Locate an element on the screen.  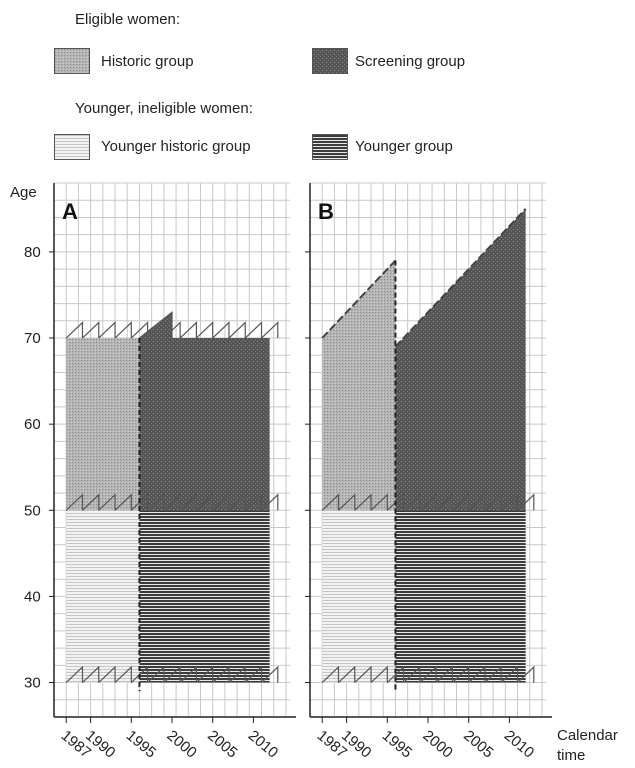
legend-younger-heading: Younger, ineligible women: is located at coordinates (164, 108).